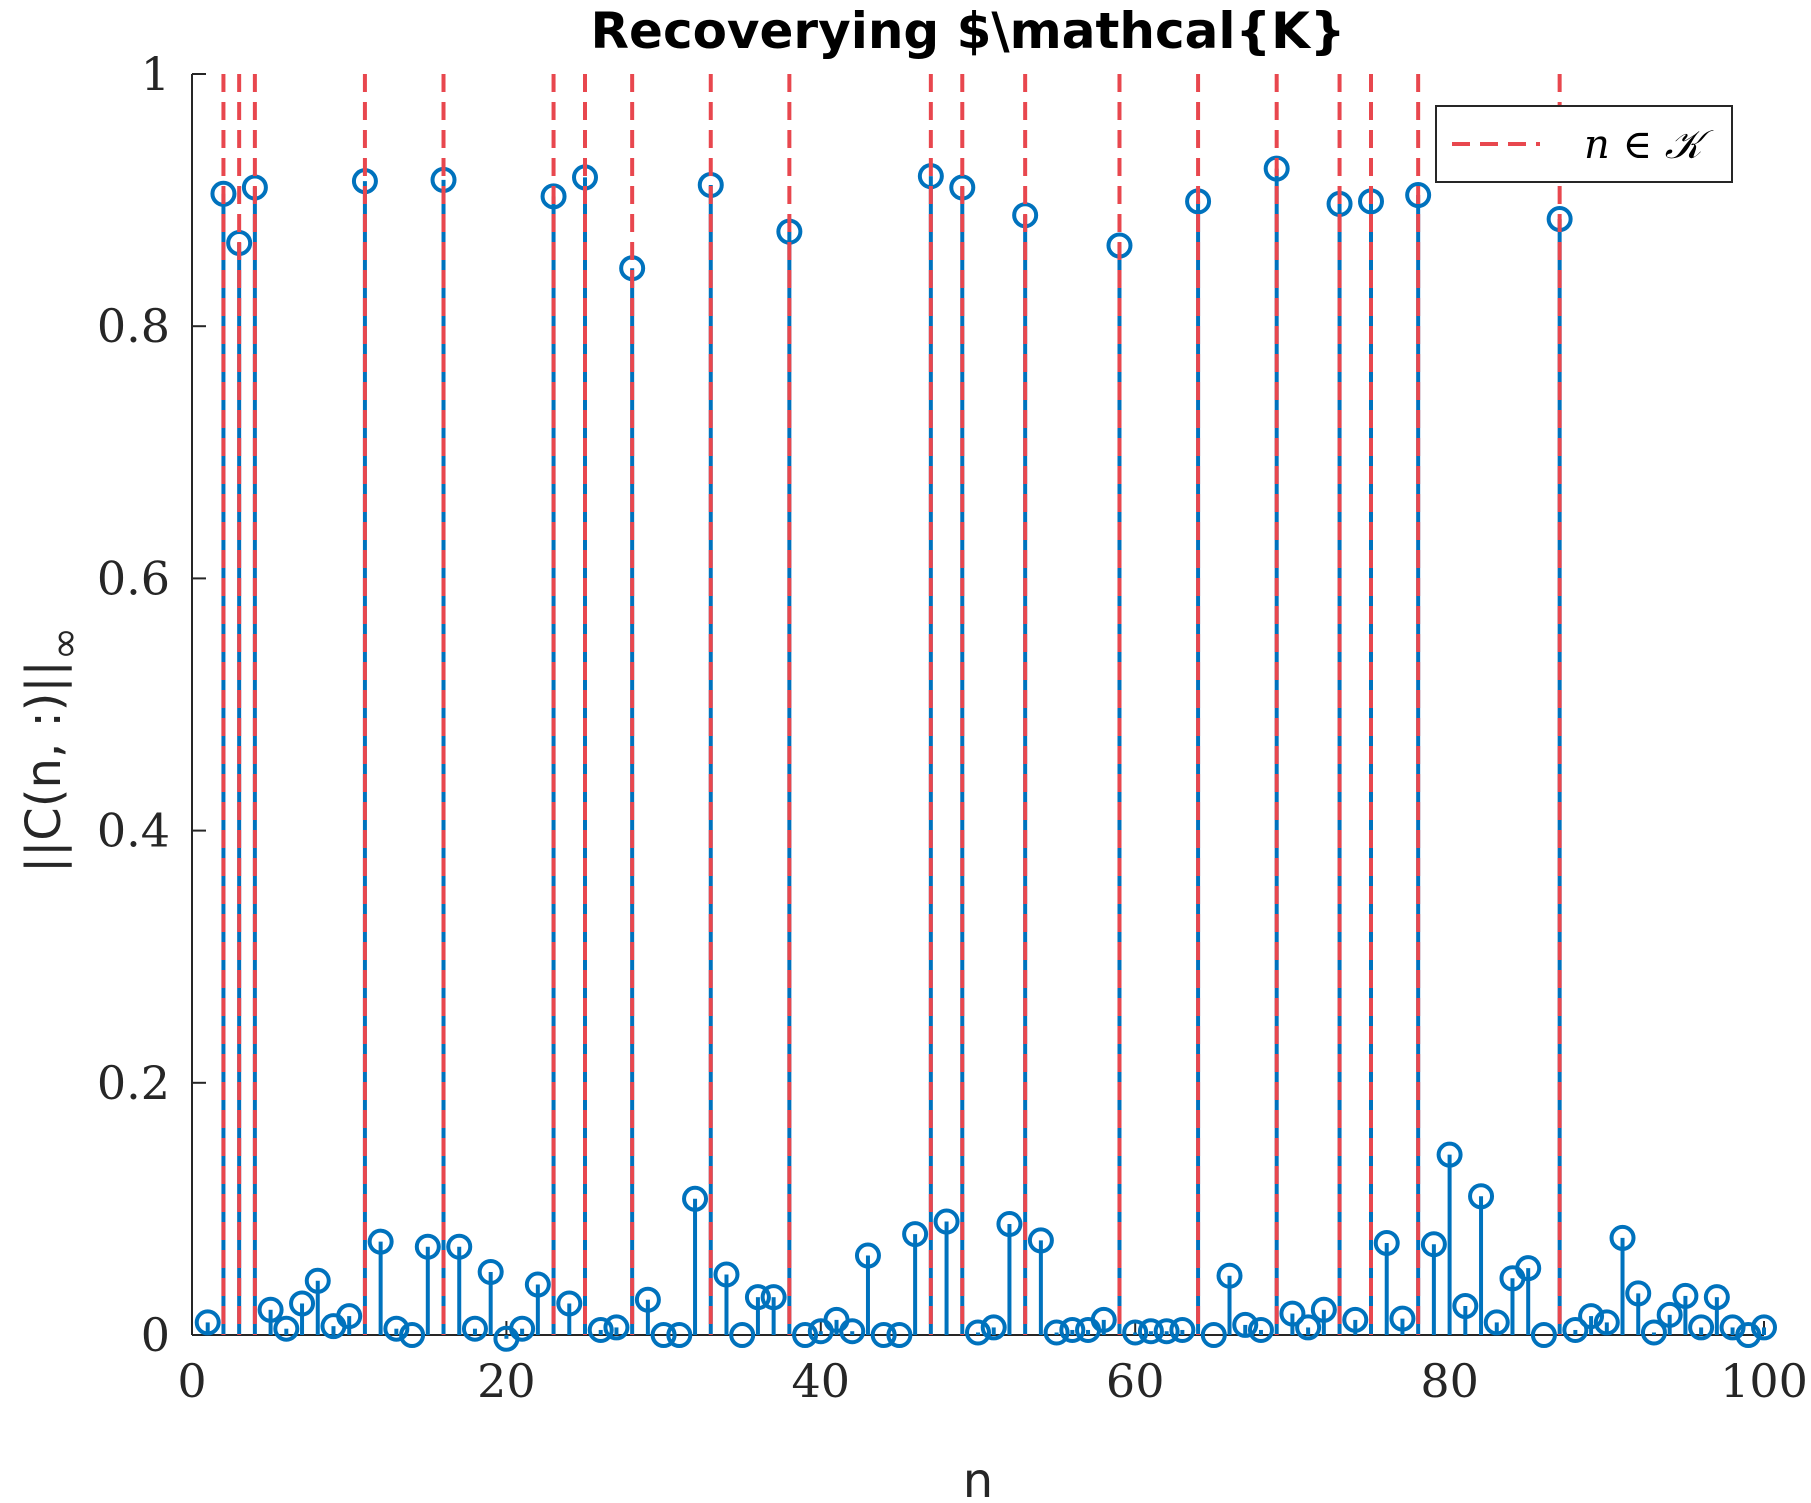 This screenshot has width=1811, height=1503. I want to click on y-axis-label-group: ||C(n, :)||∞, so click(52, 750).